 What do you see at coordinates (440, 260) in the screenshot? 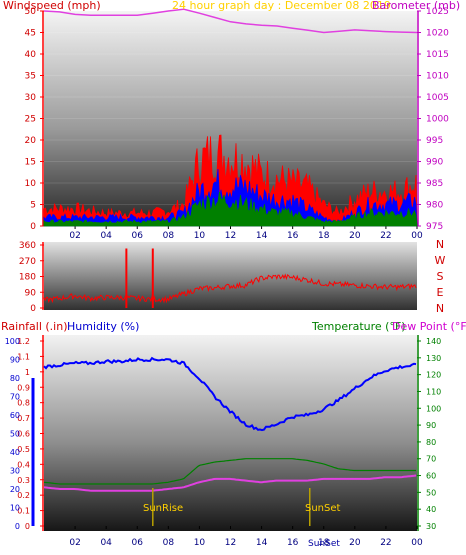
I see `compass-label: W` at bounding box center [440, 260].